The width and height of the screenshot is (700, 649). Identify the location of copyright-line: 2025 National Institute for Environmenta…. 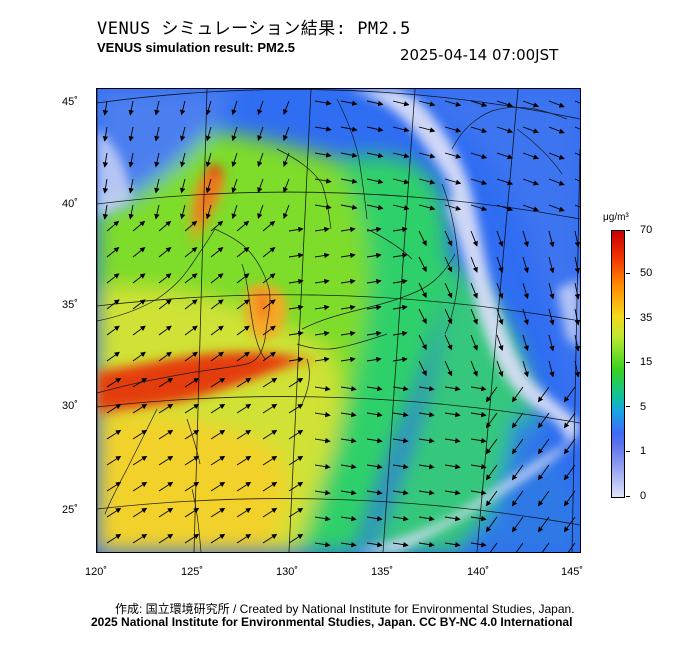
(332, 622).